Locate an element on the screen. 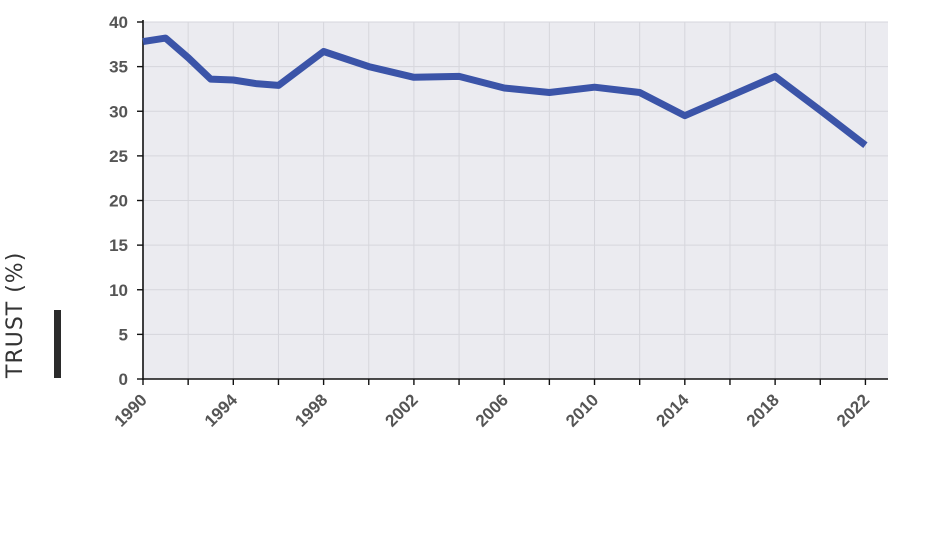 This screenshot has width=950, height=540. y-tick-label: 15 is located at coordinates (118, 245).